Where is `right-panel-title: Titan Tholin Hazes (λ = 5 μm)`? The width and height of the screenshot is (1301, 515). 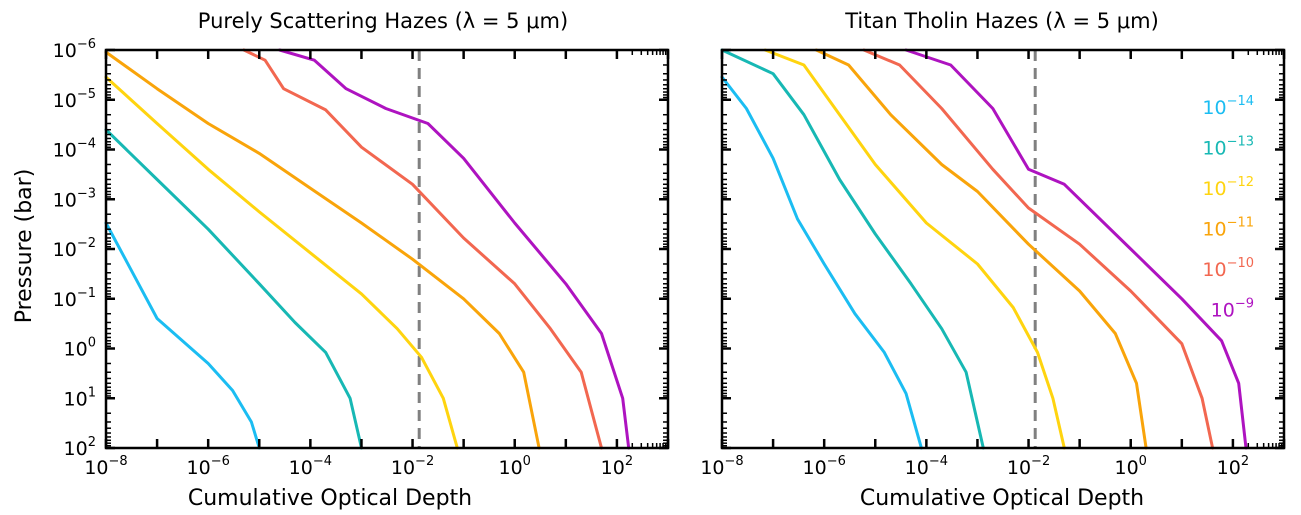 right-panel-title: Titan Tholin Hazes (λ = 5 μm) is located at coordinates (1001, 21).